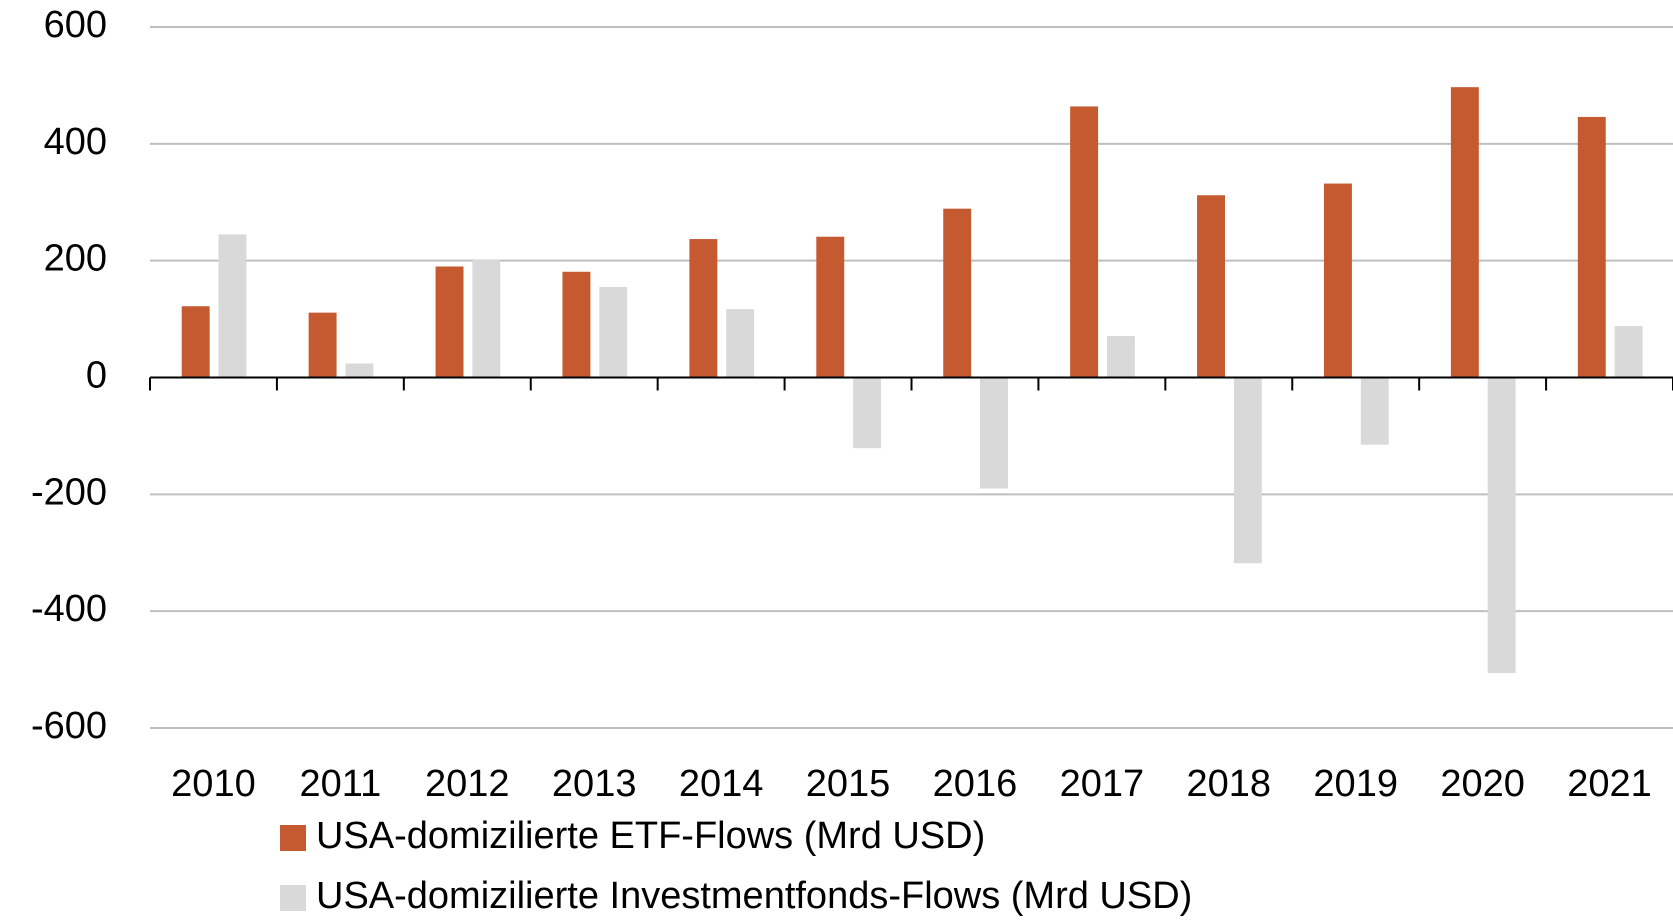  I want to click on x-tick-label: 2013, so click(594, 784).